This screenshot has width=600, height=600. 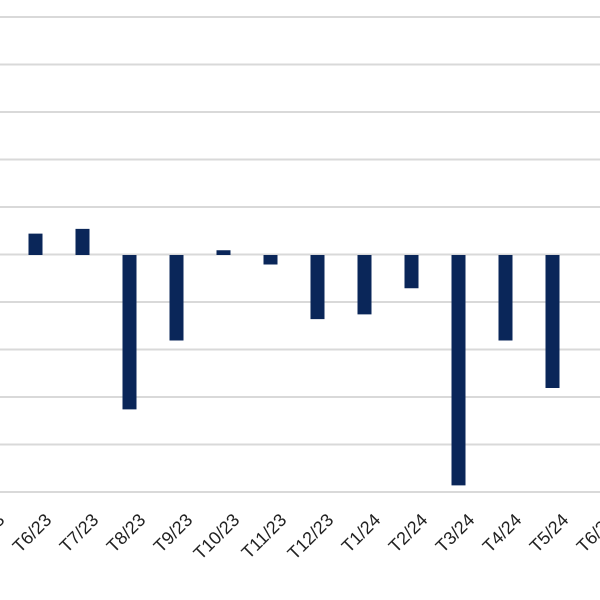 What do you see at coordinates (361, 533) in the screenshot?
I see `x-tick-label: T1/24` at bounding box center [361, 533].